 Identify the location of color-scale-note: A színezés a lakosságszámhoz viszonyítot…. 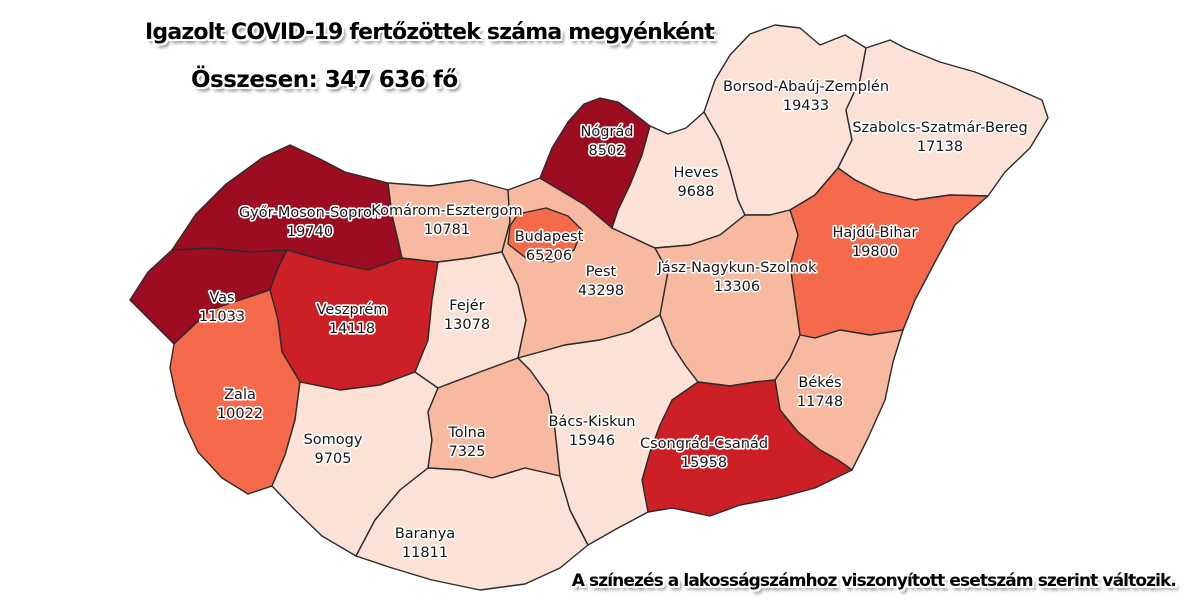
(874, 581).